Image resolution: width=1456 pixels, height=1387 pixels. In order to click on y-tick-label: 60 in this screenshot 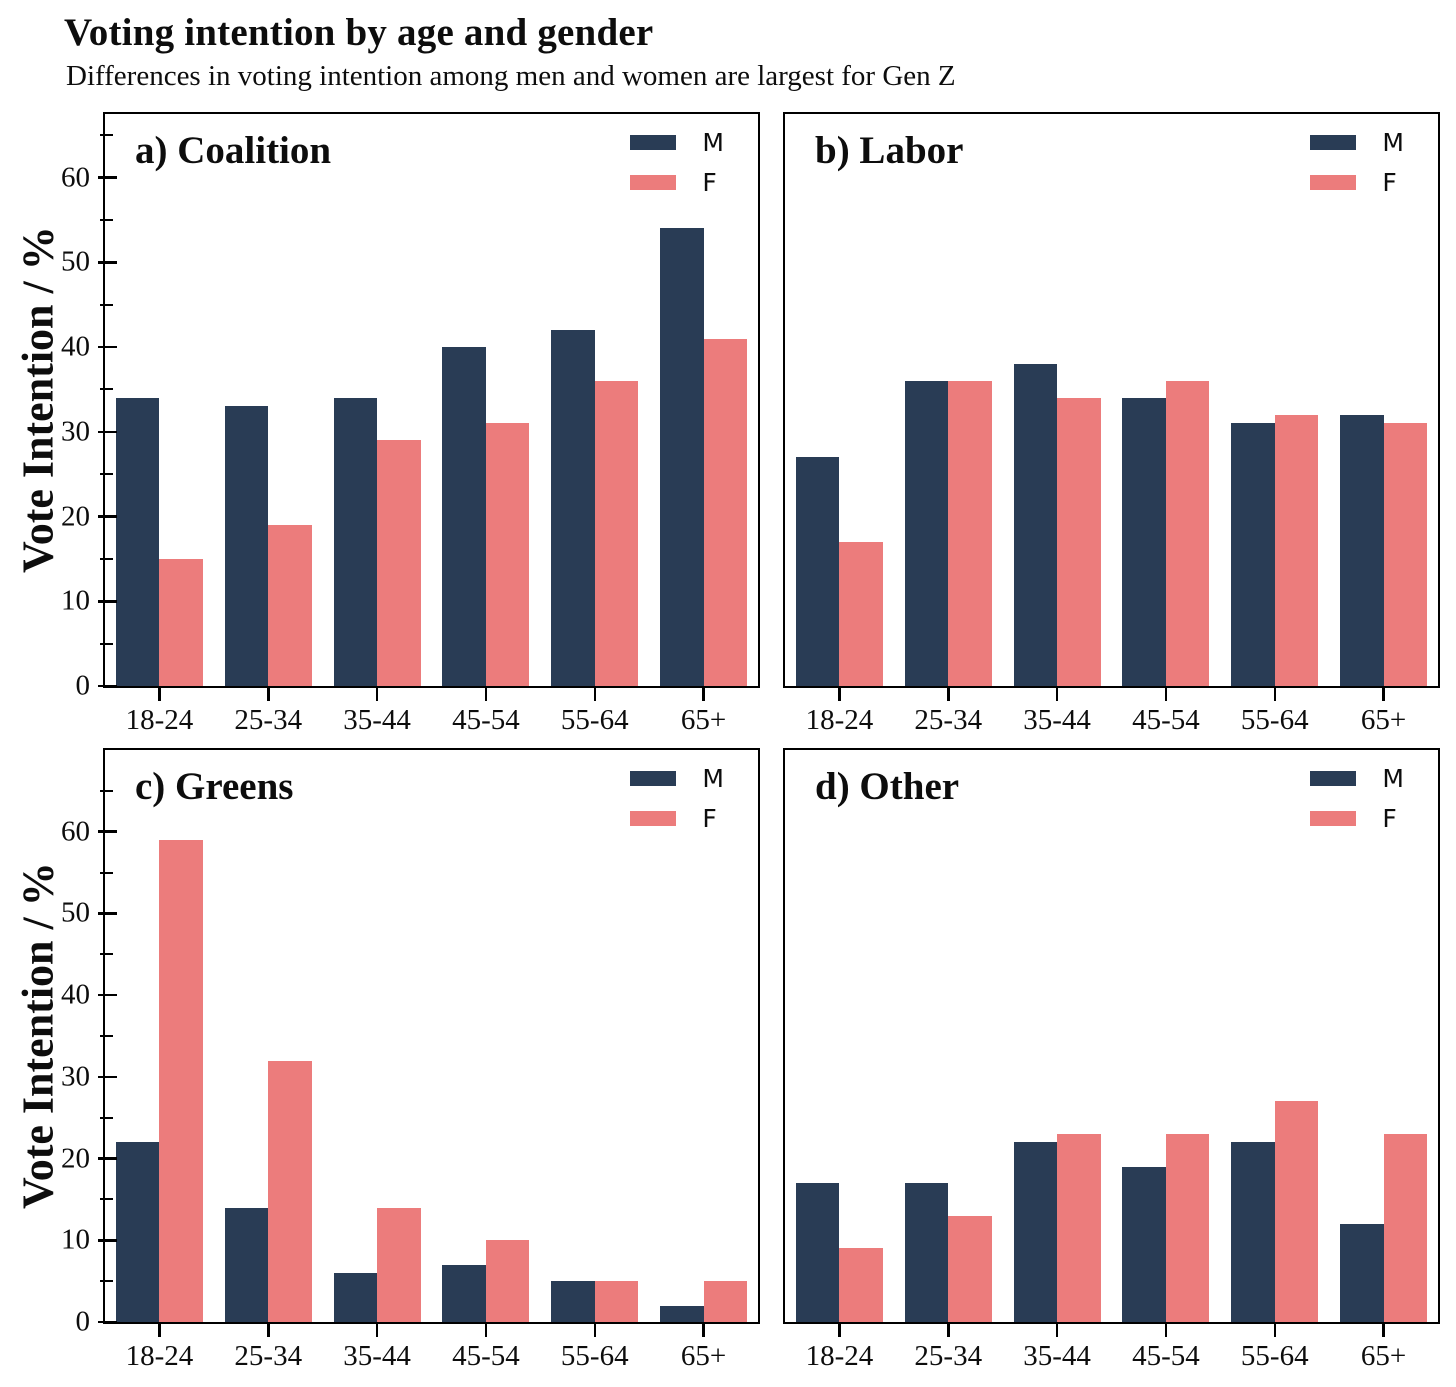, I will do `click(75, 831)`.